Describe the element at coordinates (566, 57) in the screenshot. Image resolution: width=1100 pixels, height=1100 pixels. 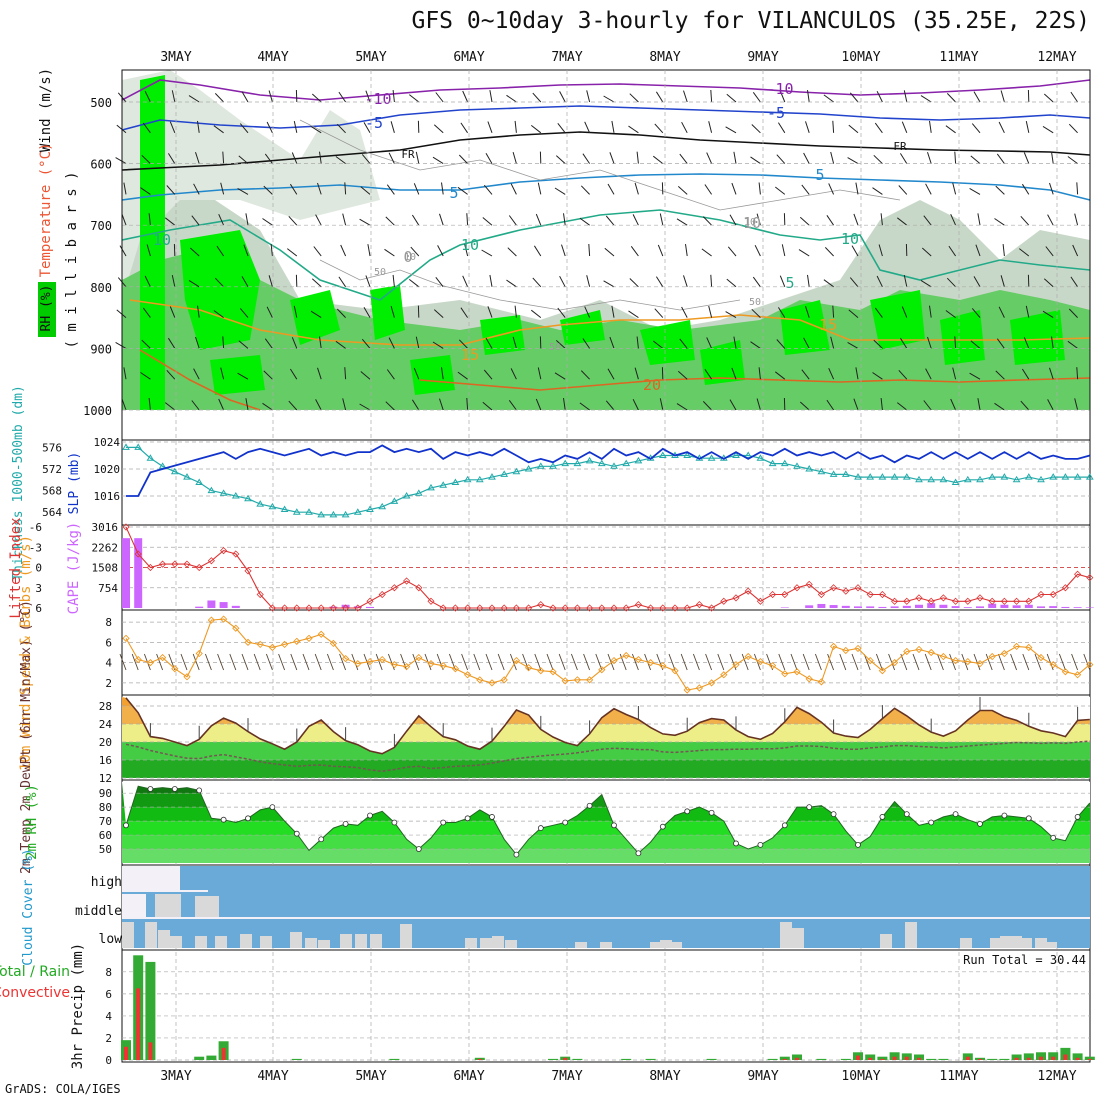
I see `date-label-top: 7MAY` at that location.